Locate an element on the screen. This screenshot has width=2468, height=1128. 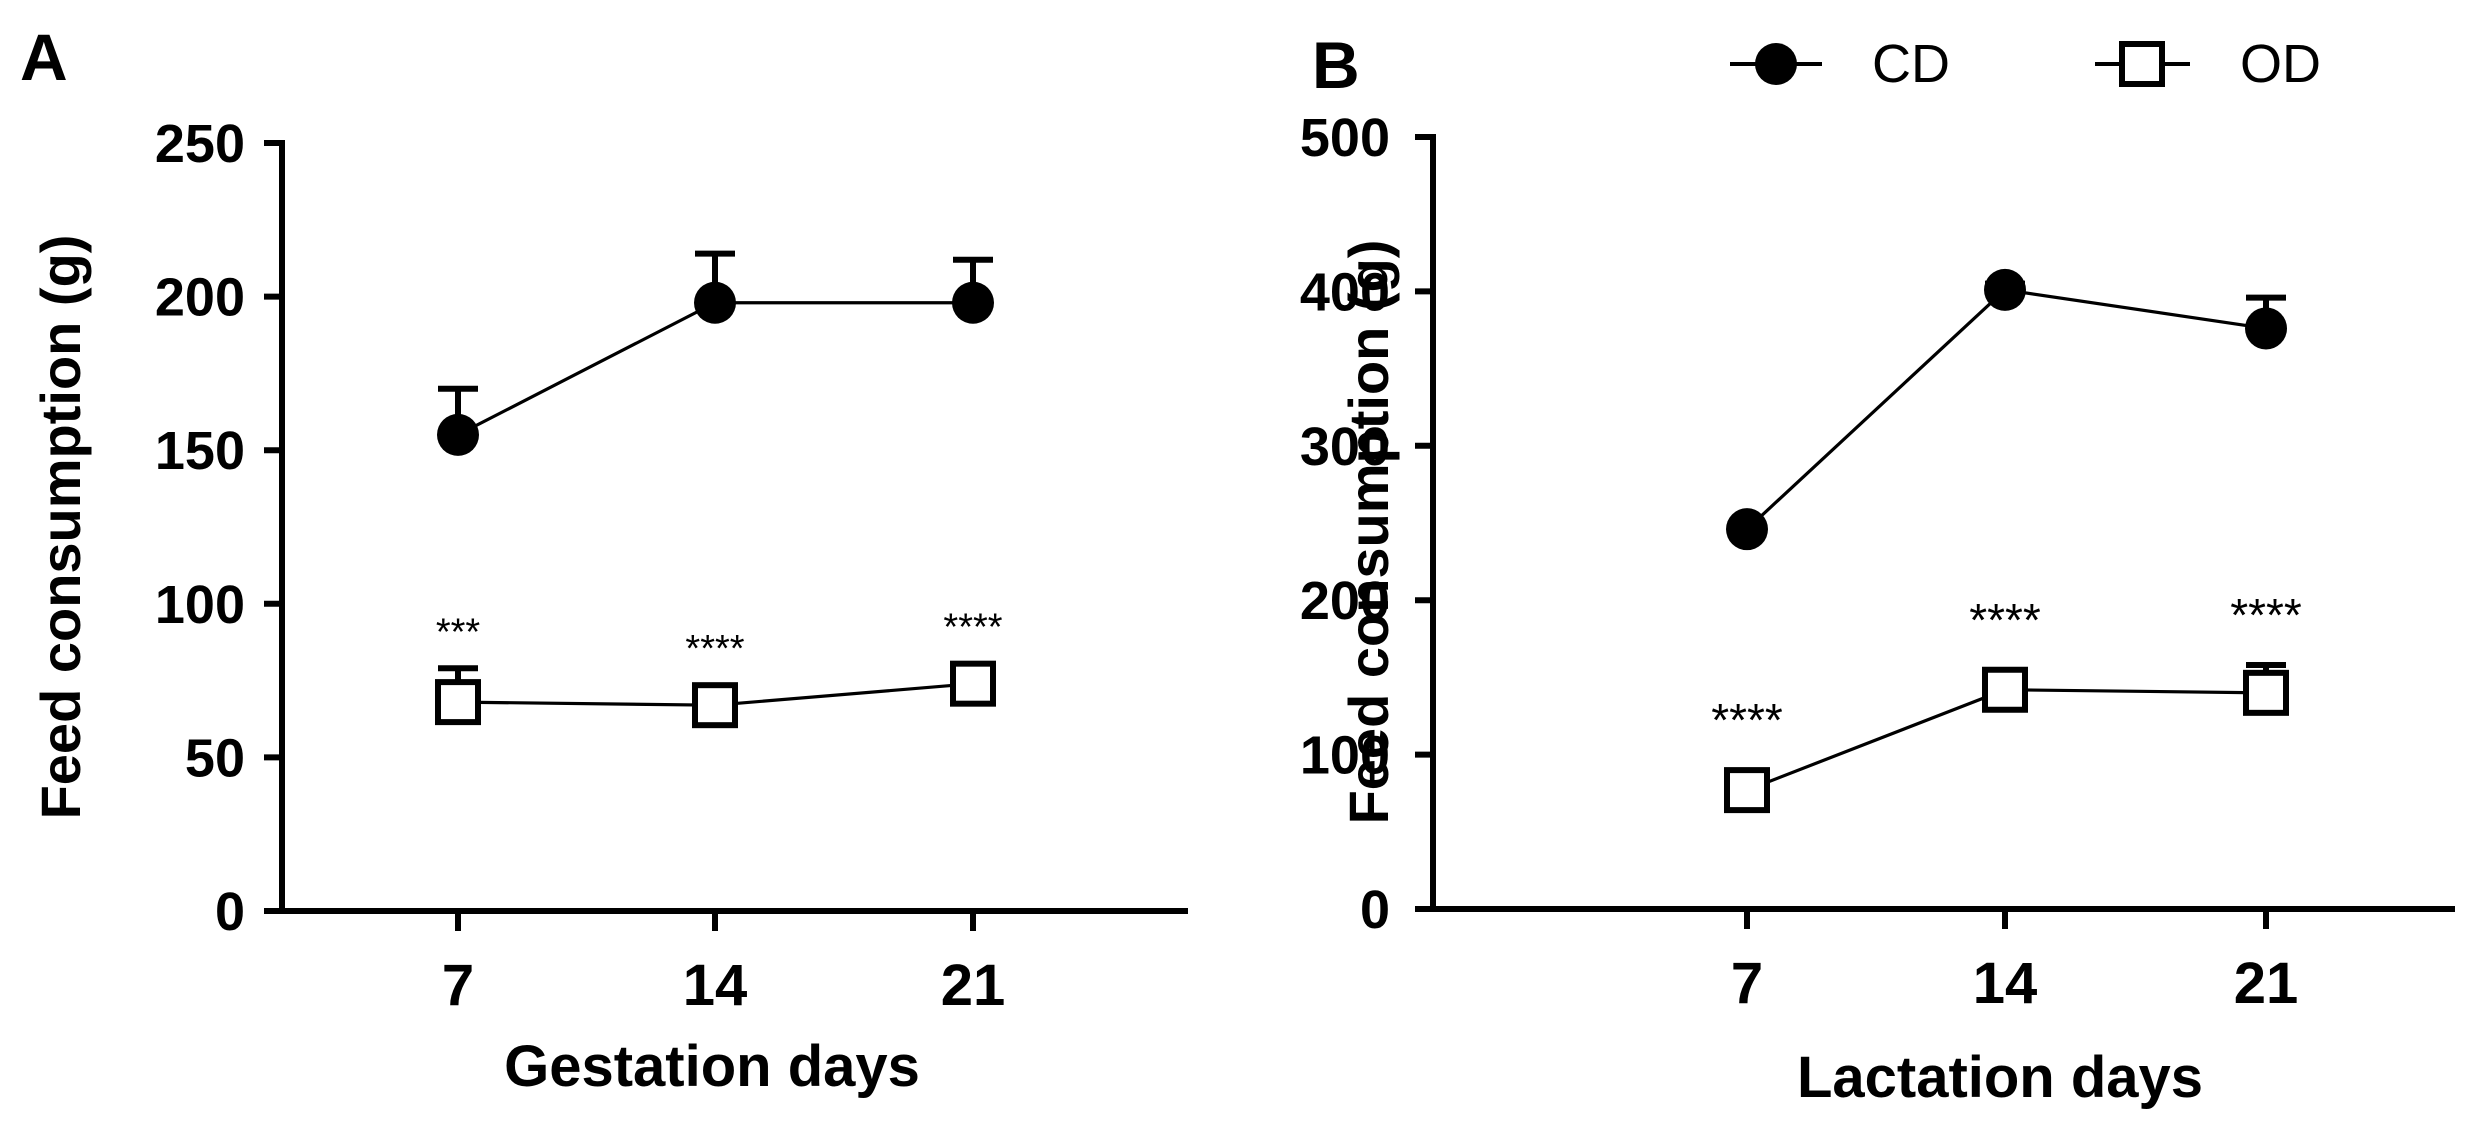
panel-label-a: A is located at coordinates (44, 57).